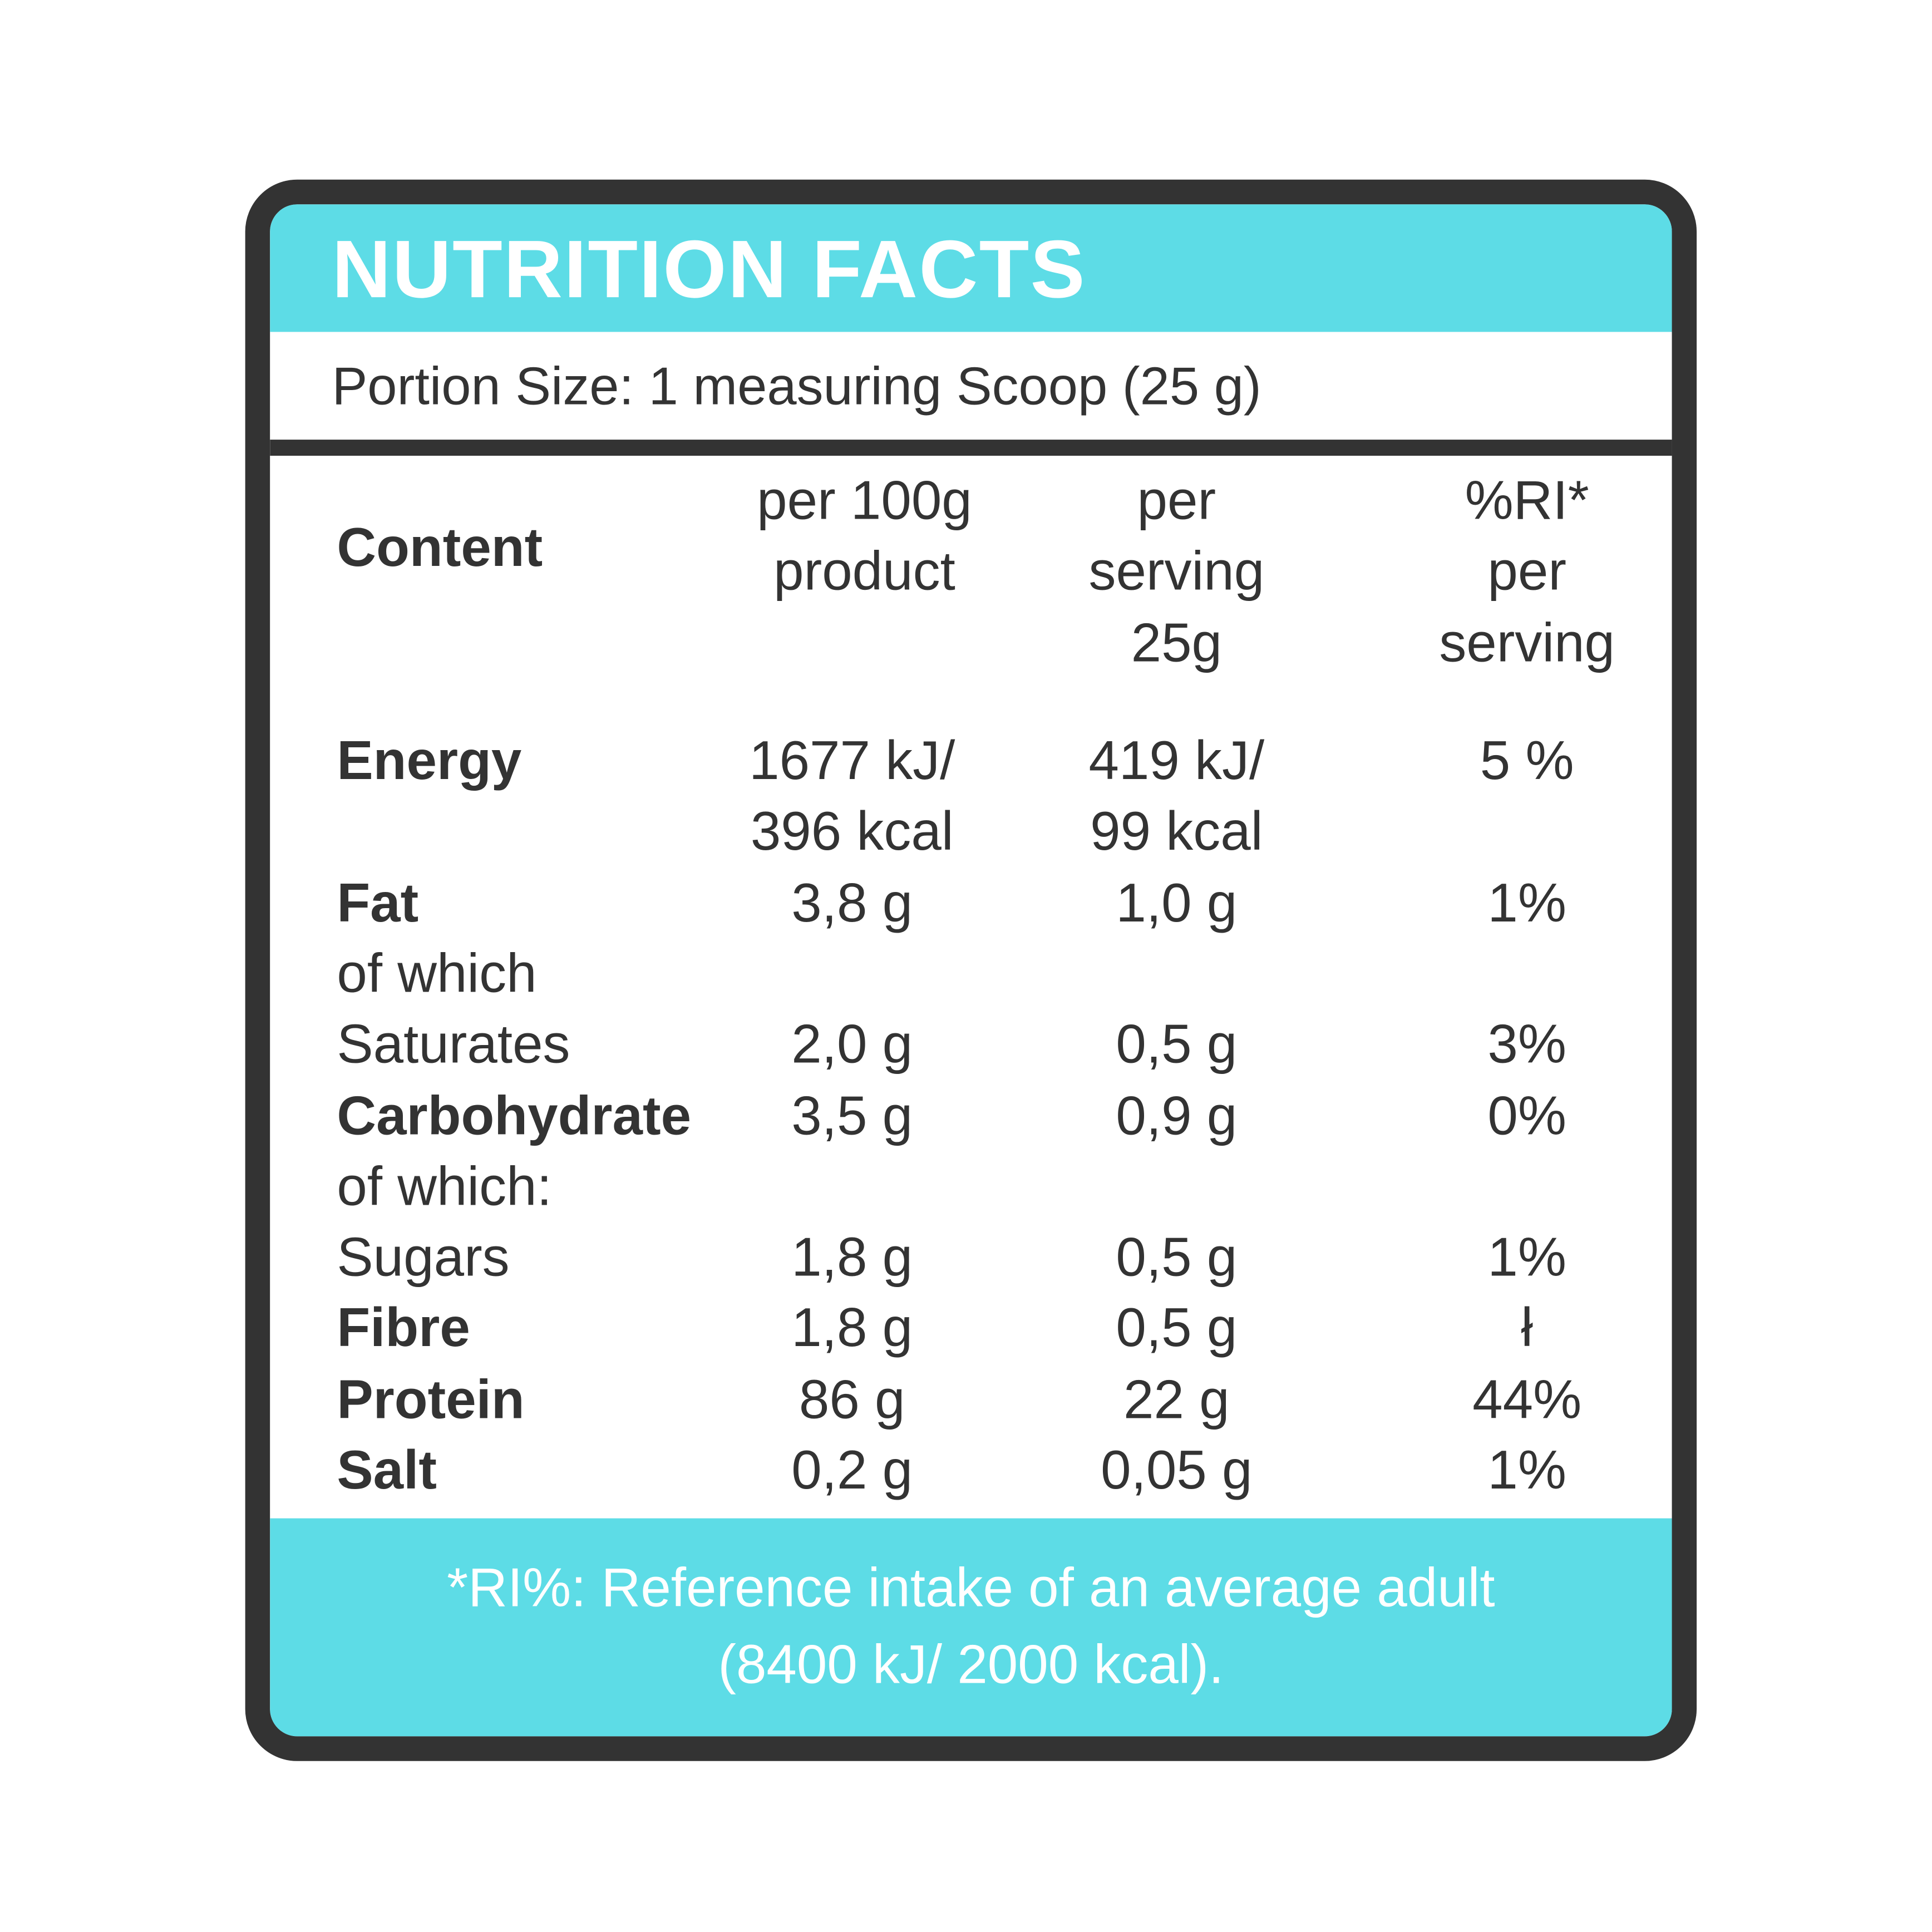 This screenshot has height=1932, width=1932. What do you see at coordinates (431, 1399) in the screenshot?
I see `row-label: Protein` at bounding box center [431, 1399].